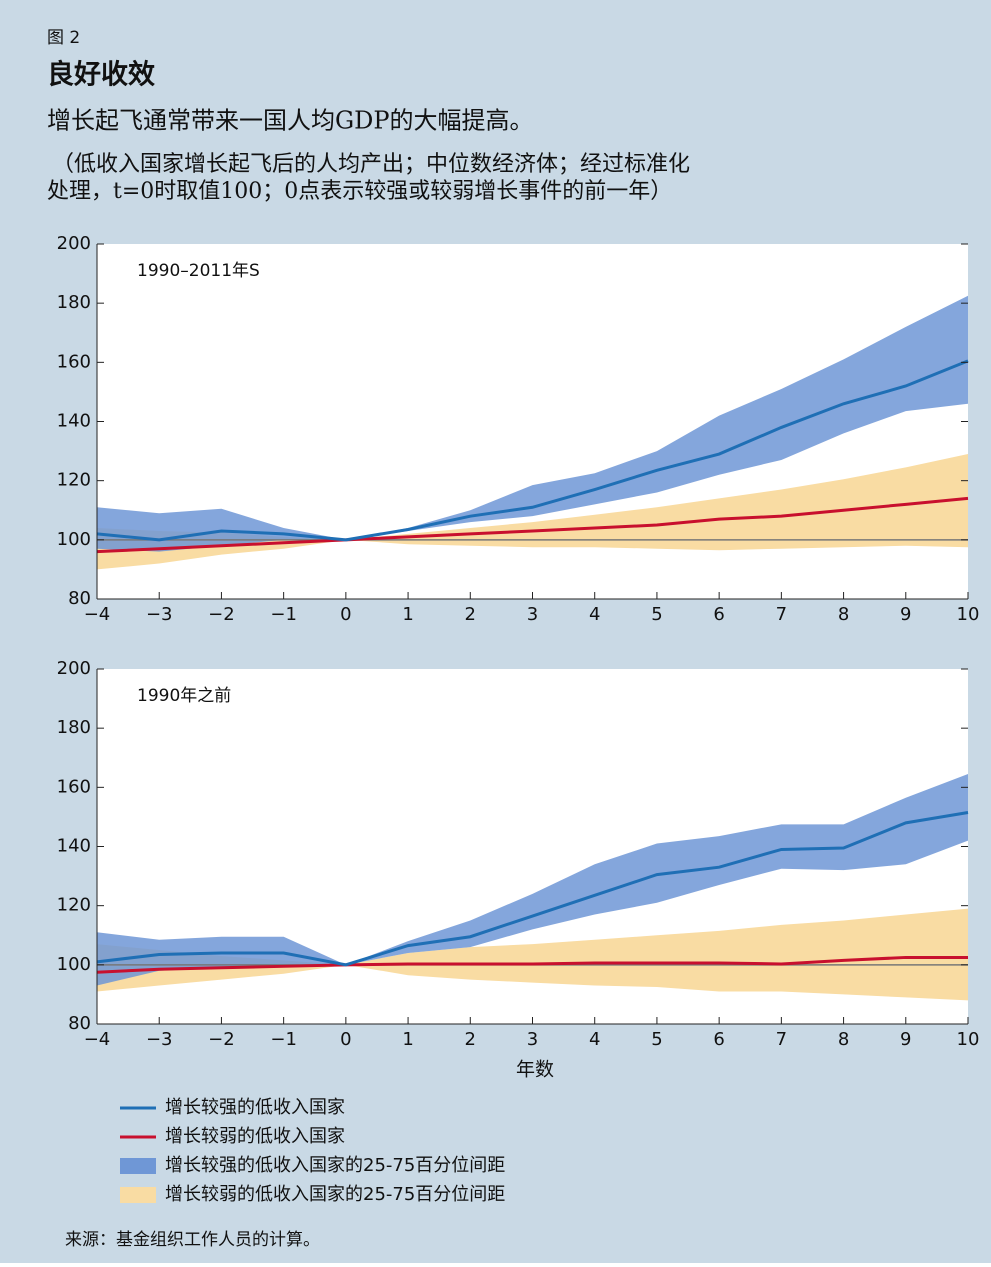  I want to click on band, so click(532, 954).